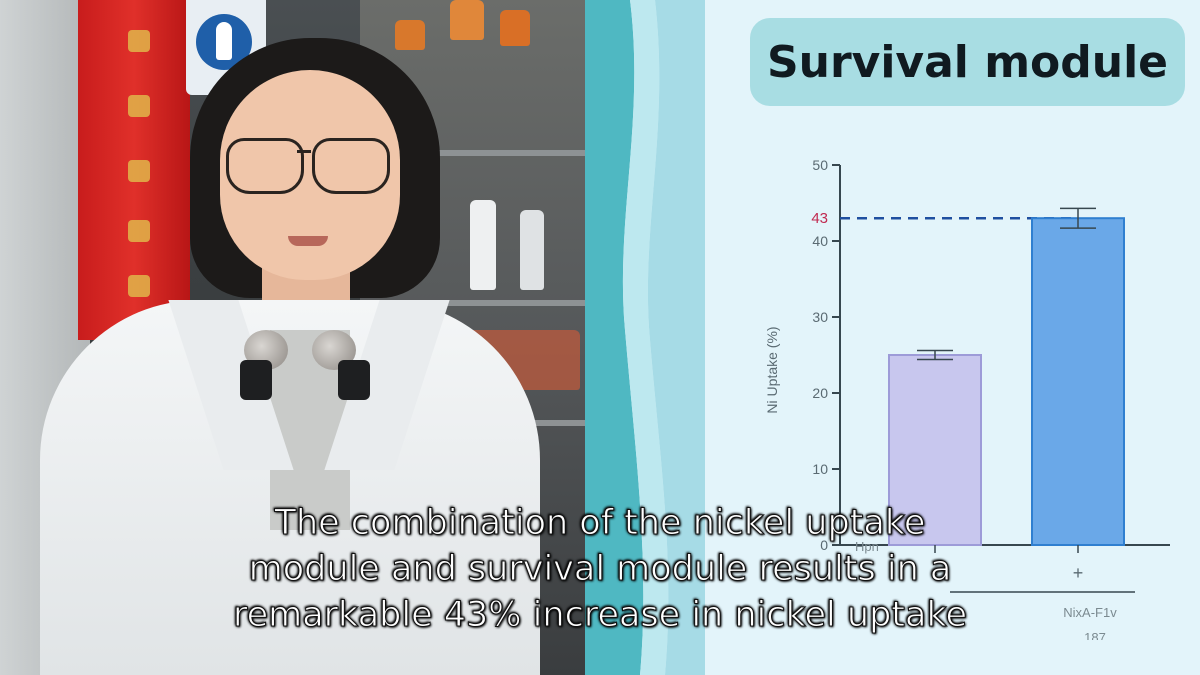 This screenshot has height=675, width=1200. I want to click on x-row-label: 187, so click(1095, 635).